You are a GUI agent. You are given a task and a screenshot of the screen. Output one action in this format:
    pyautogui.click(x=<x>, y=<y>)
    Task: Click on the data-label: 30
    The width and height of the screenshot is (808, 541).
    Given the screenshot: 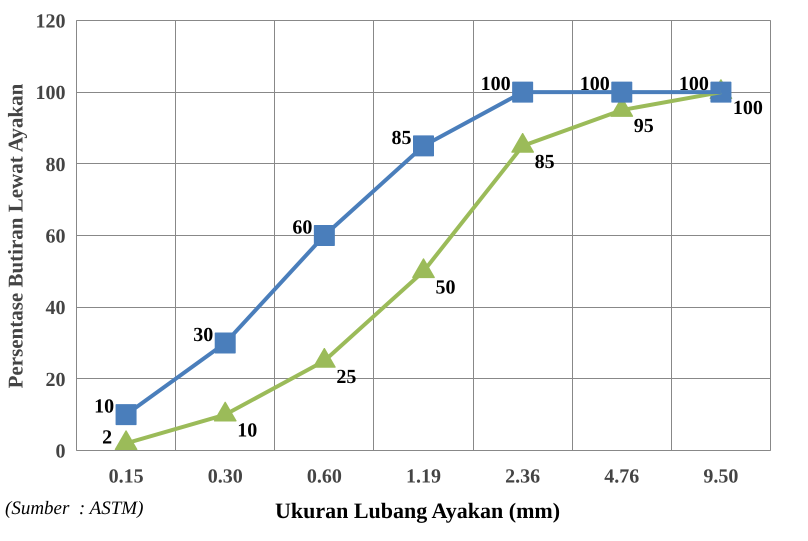 What is the action you would take?
    pyautogui.click(x=203, y=335)
    